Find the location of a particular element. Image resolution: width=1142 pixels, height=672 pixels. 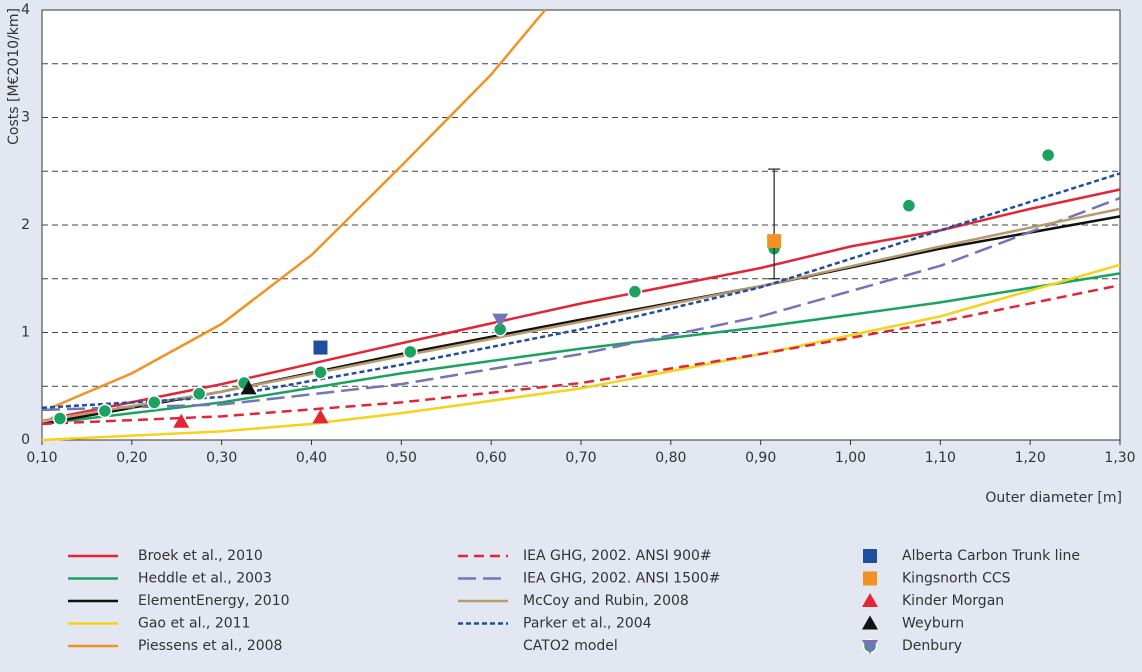

legend-label: Kinder Morgan is located at coordinates (953, 601).